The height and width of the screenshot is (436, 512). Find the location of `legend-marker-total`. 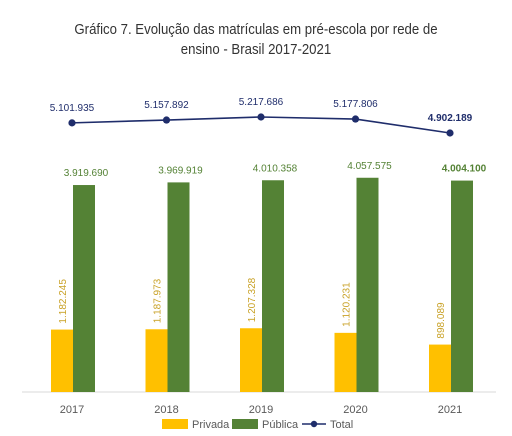

legend-marker-total is located at coordinates (314, 424).